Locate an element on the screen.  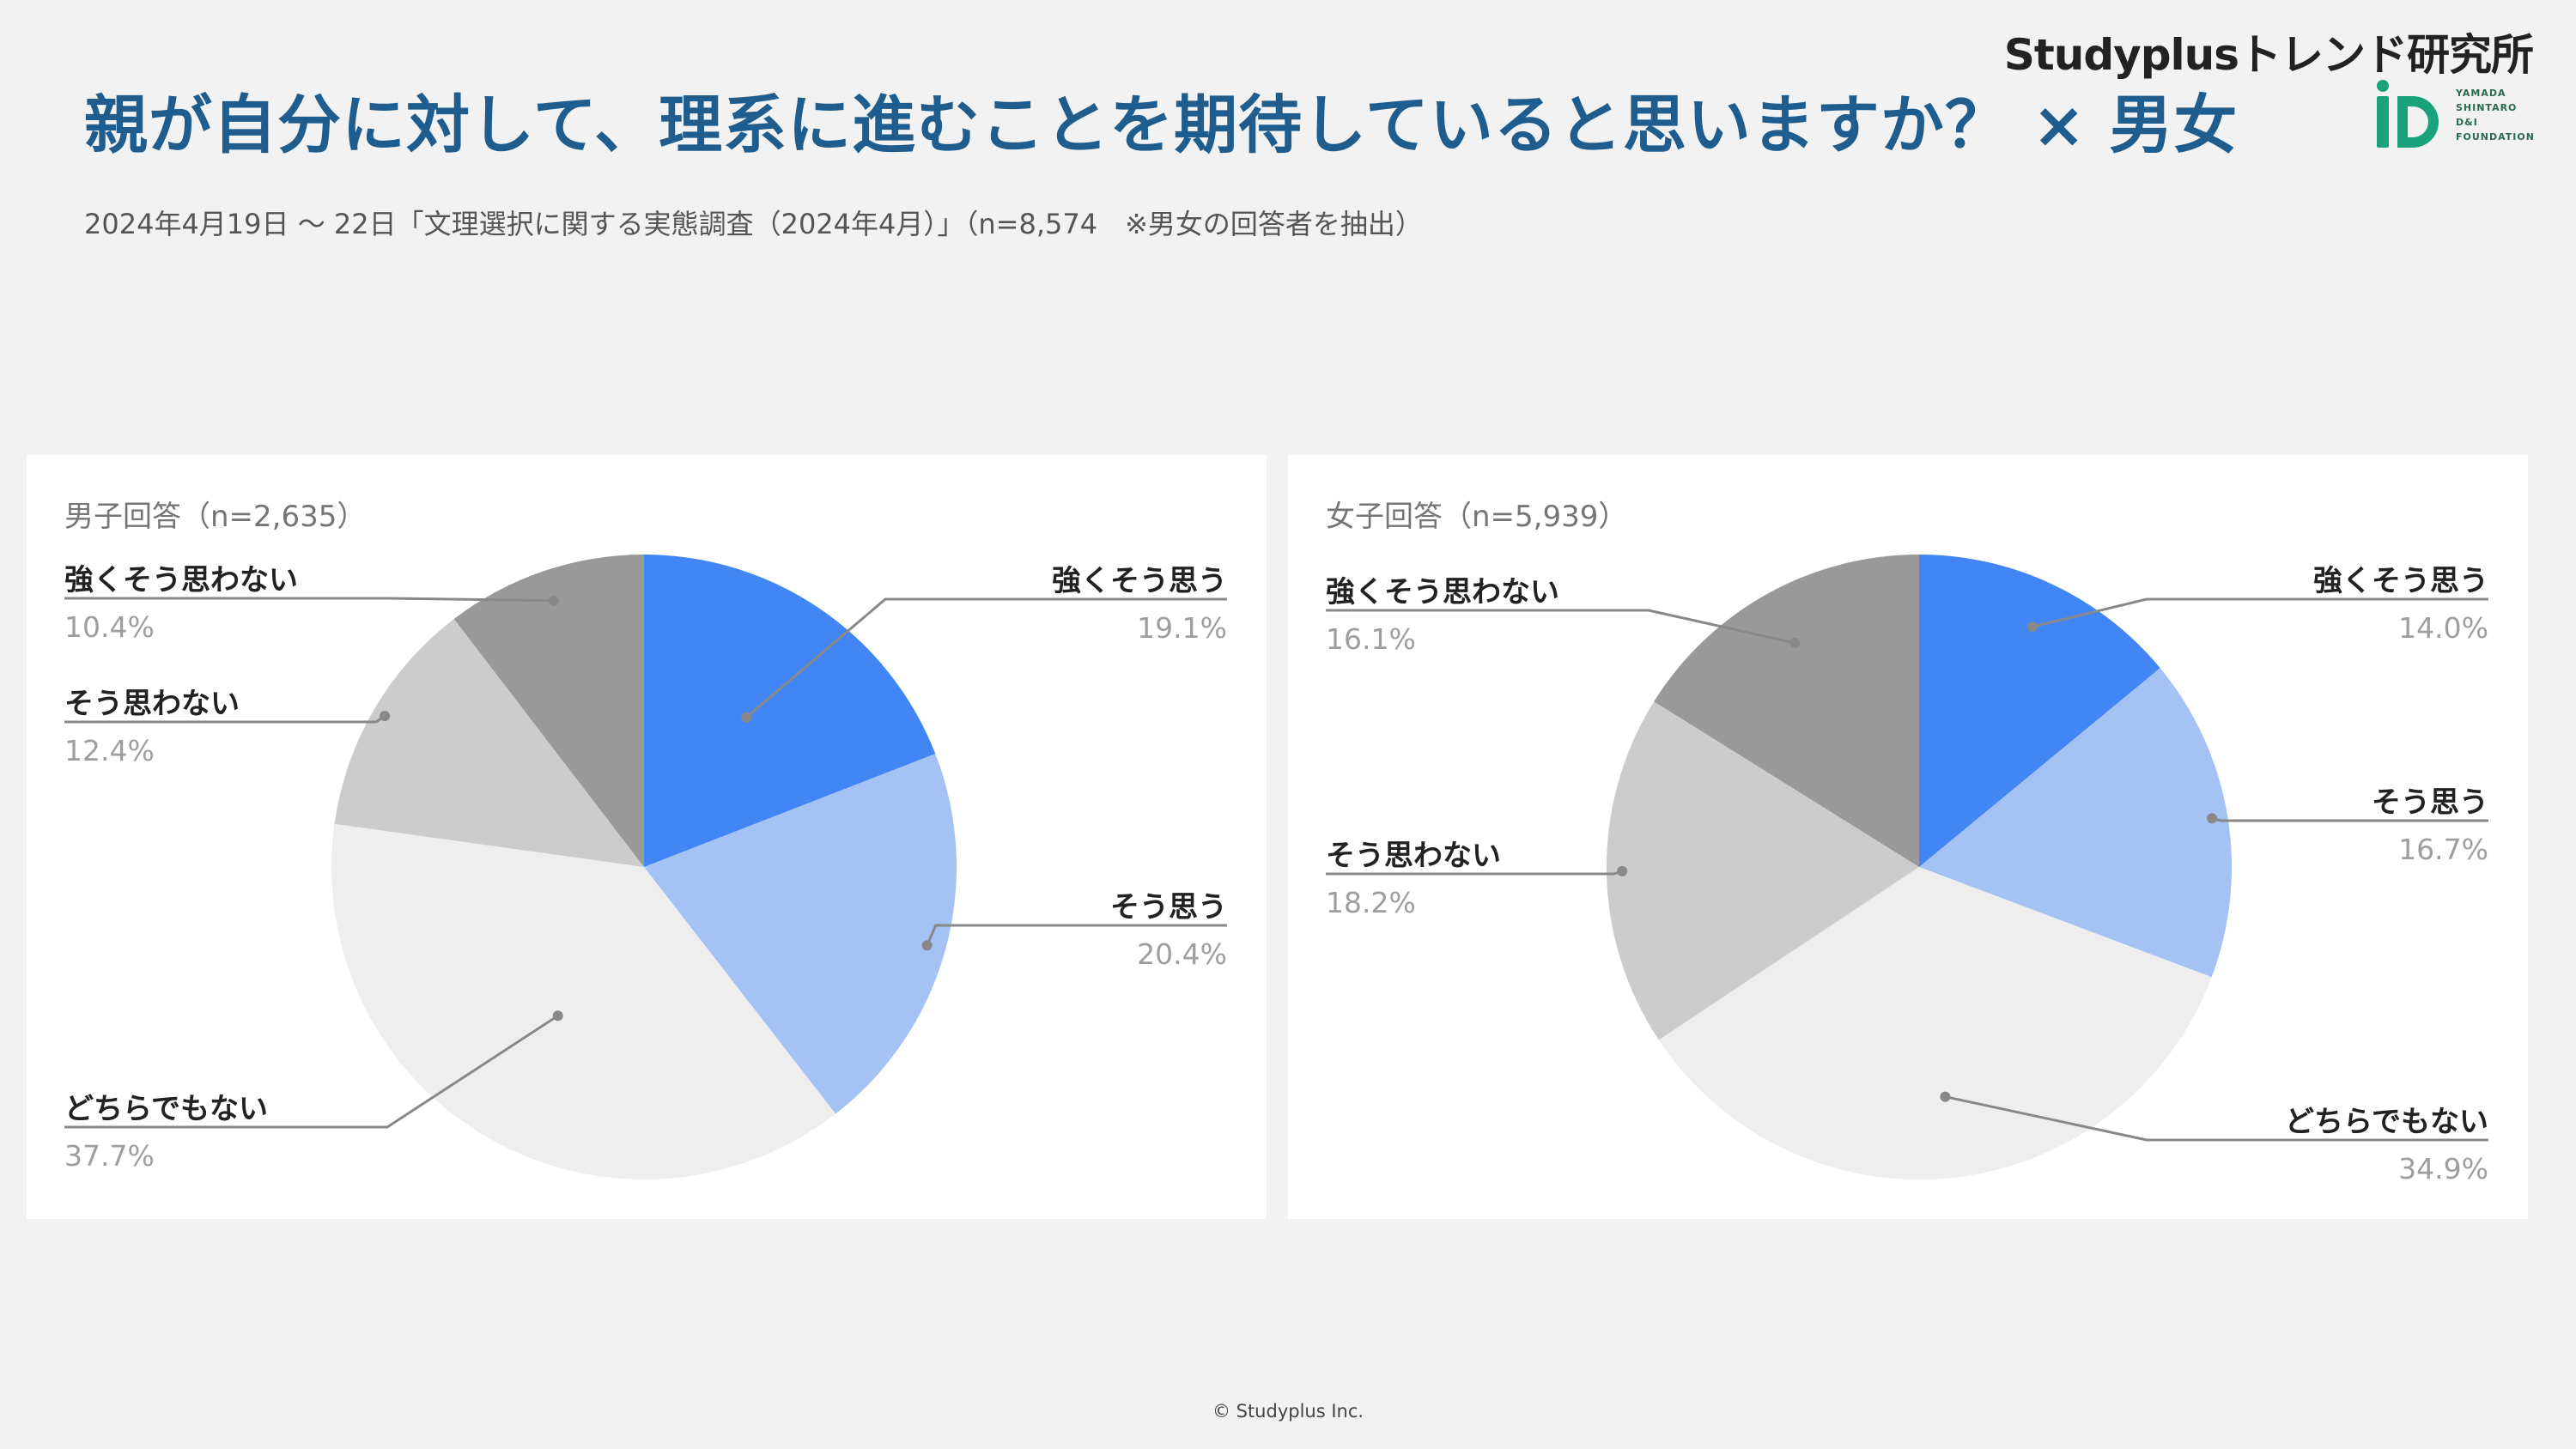
slice-value-3: 37.7% is located at coordinates (109, 1156).